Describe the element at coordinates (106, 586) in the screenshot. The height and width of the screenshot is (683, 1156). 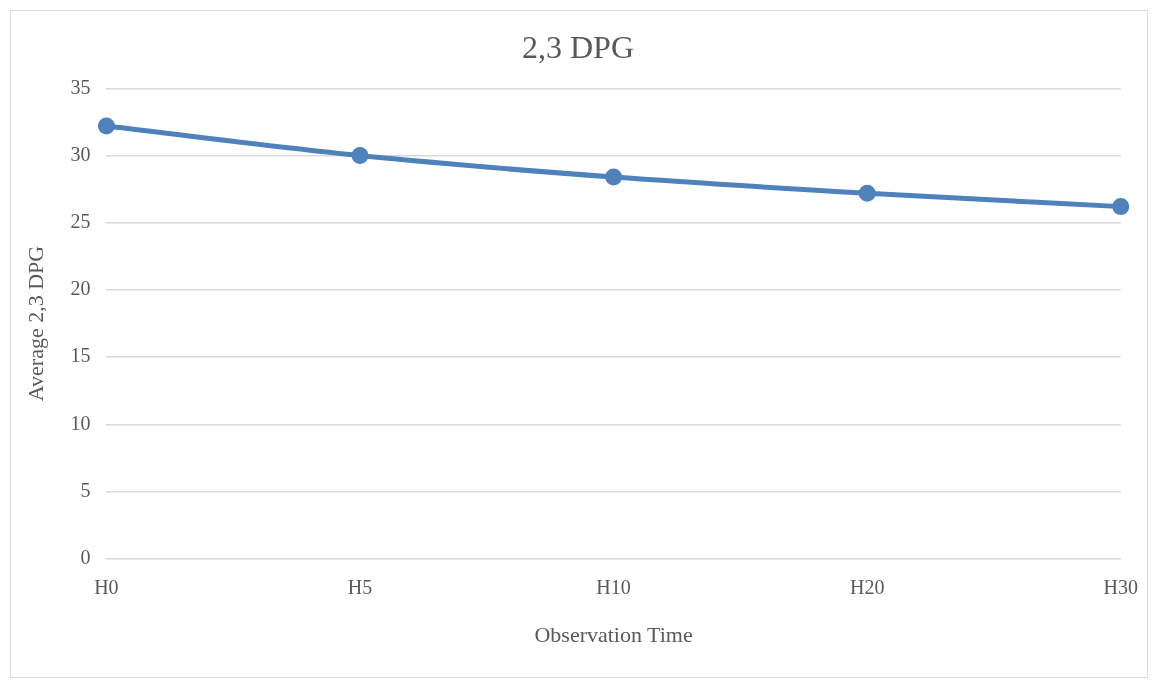
I see `x-tick-label: H0` at that location.